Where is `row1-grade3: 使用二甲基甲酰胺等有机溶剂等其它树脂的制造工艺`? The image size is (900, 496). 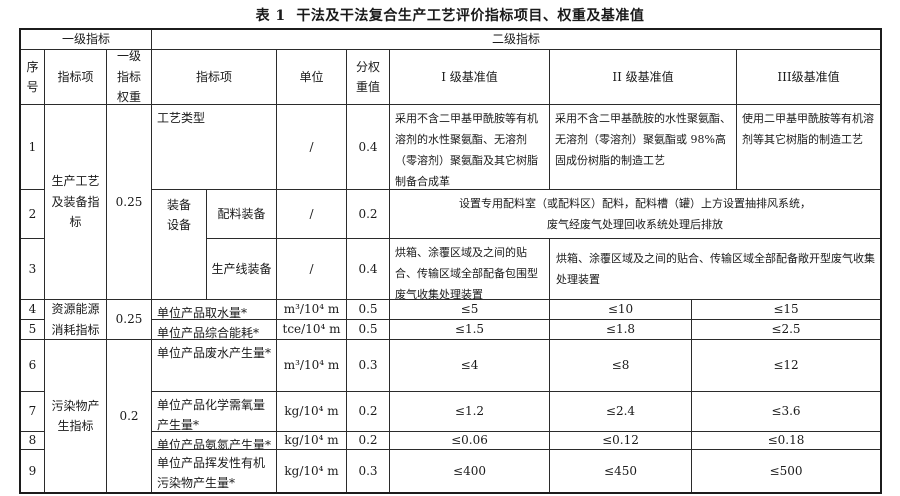 row1-grade3: 使用二甲基甲酰胺等有机溶剂等其它树脂的制造工艺 is located at coordinates (808, 147).